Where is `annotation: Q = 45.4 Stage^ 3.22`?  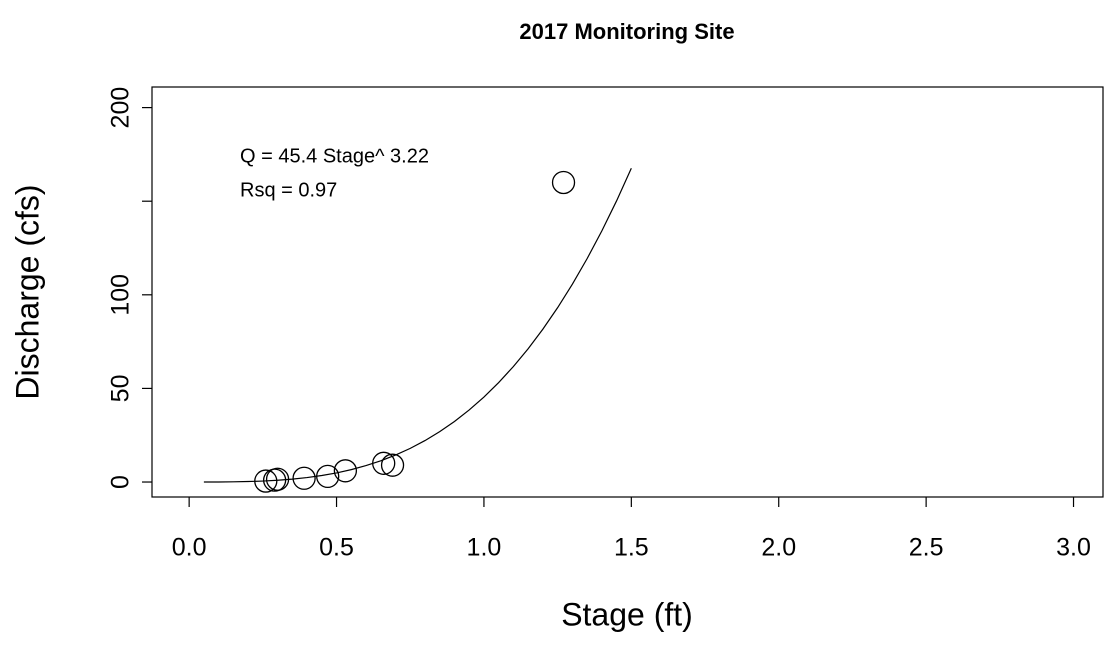 annotation: Q = 45.4 Stage^ 3.22 is located at coordinates (334, 156).